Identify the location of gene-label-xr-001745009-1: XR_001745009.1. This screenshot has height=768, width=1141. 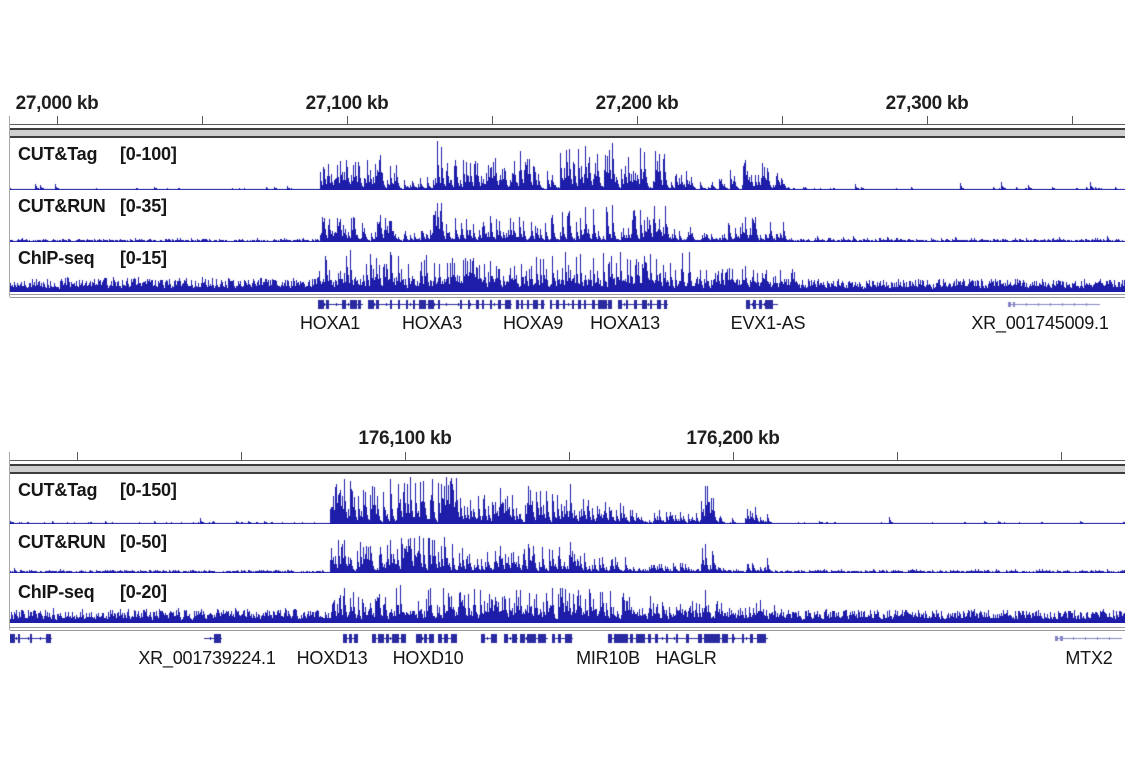
(1040, 323).